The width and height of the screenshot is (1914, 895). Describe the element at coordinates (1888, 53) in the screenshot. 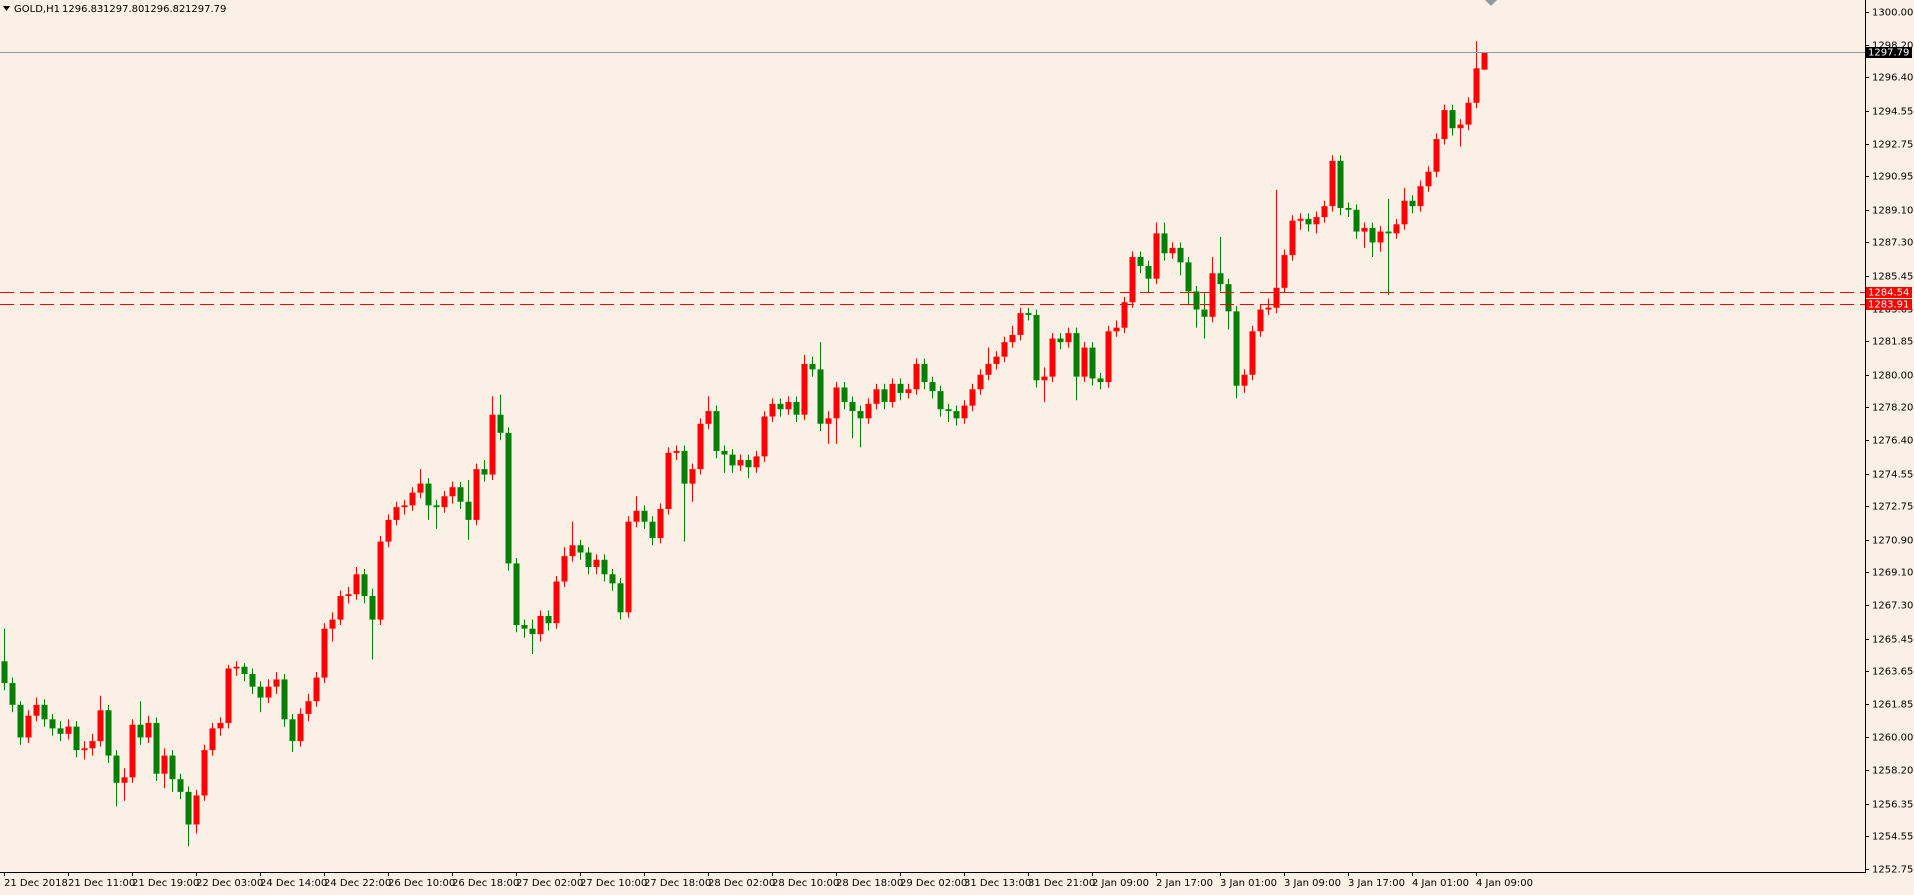

I see `bid-label: 1297.79` at that location.